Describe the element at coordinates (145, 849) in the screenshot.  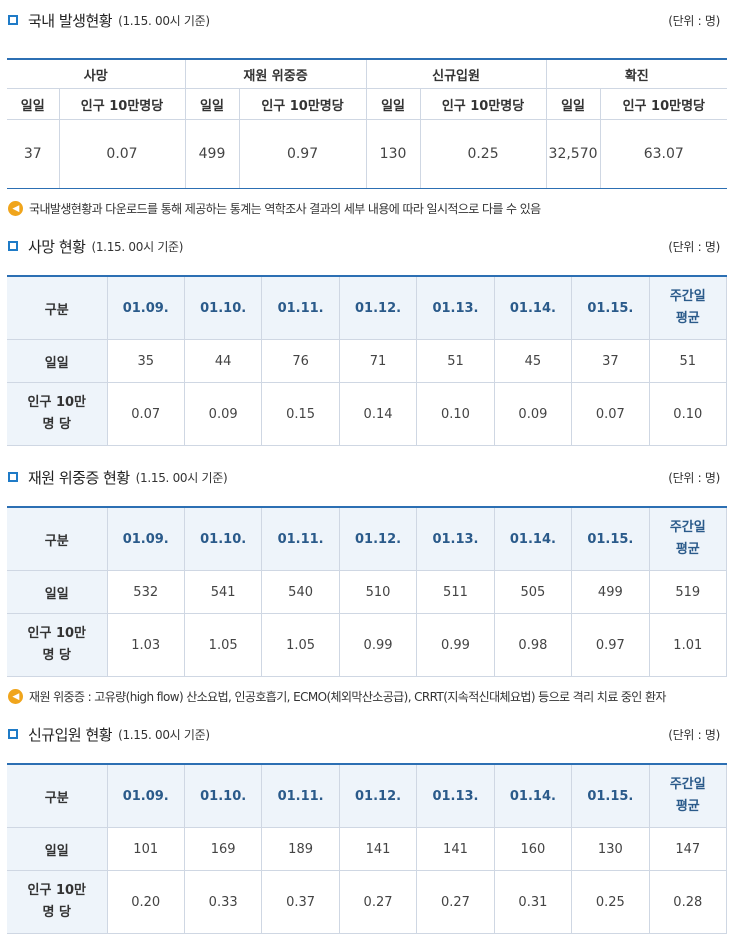
I see `table-cell: 101` at that location.